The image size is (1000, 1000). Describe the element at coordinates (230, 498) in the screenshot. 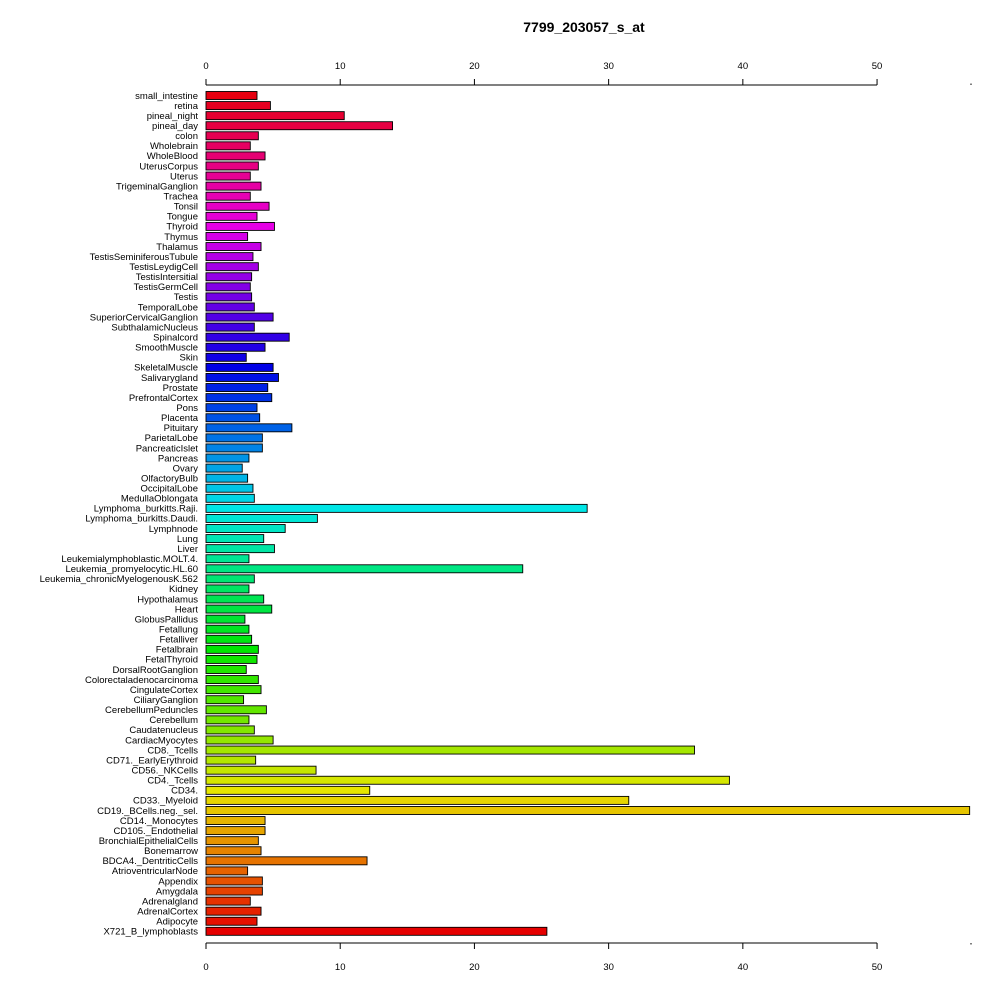

I see `bar-MedullaOblongata` at that location.